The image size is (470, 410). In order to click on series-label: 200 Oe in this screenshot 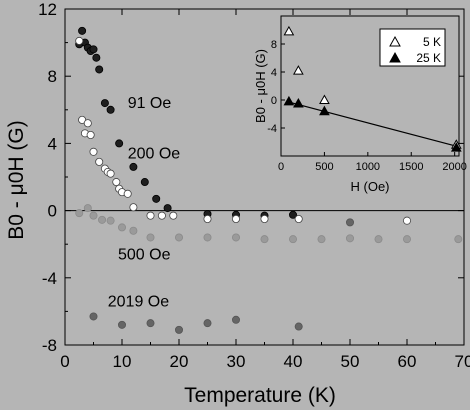, I will do `click(154, 154)`.